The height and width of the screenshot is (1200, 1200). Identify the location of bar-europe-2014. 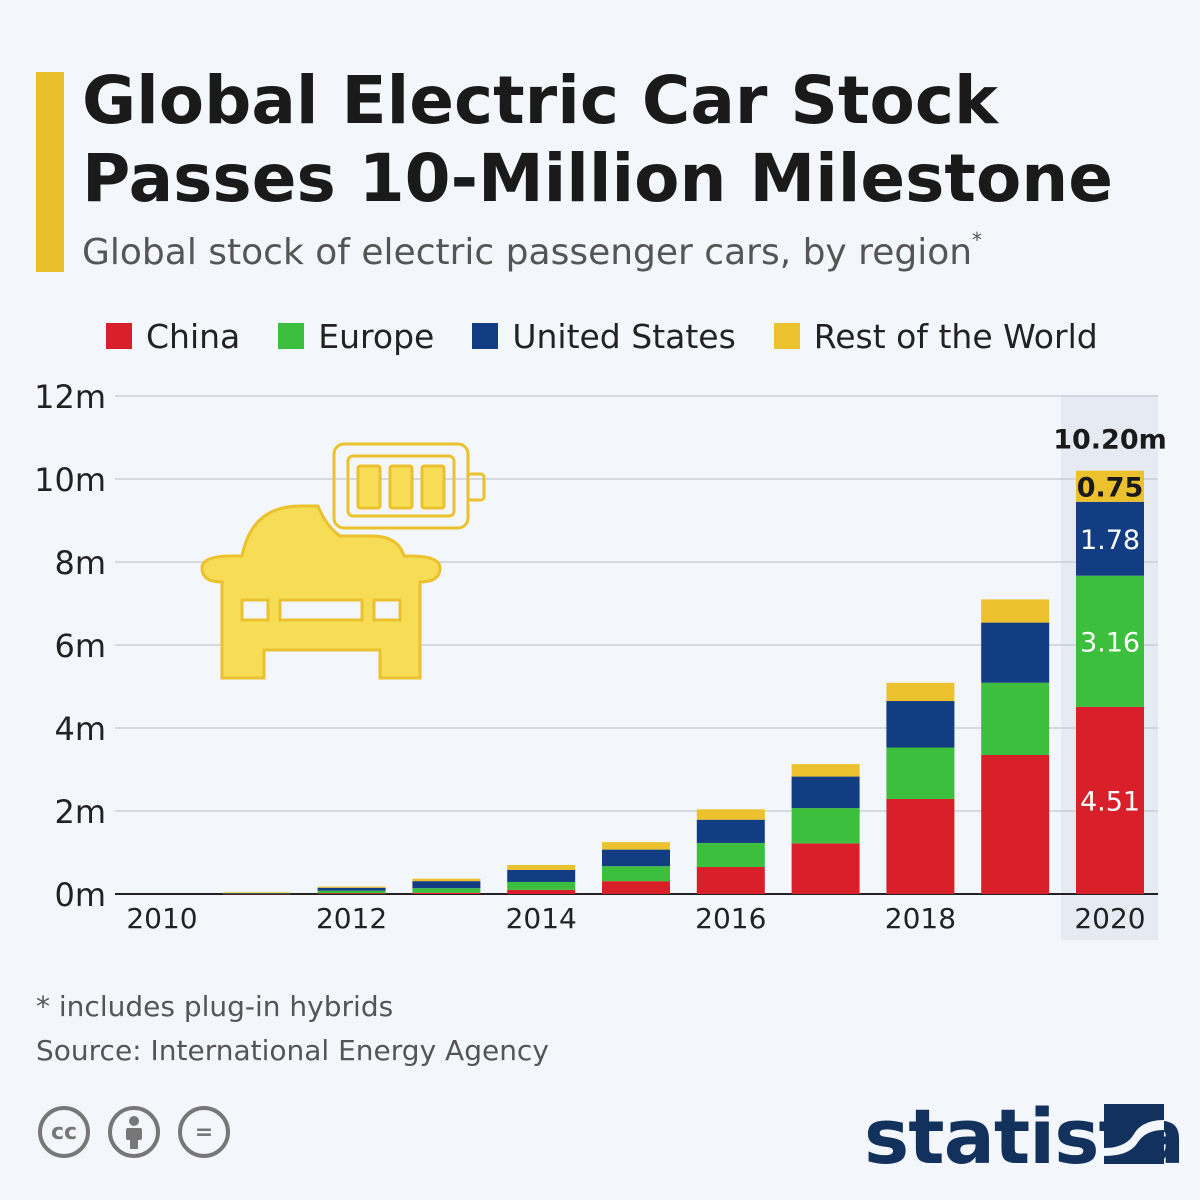
(541, 885).